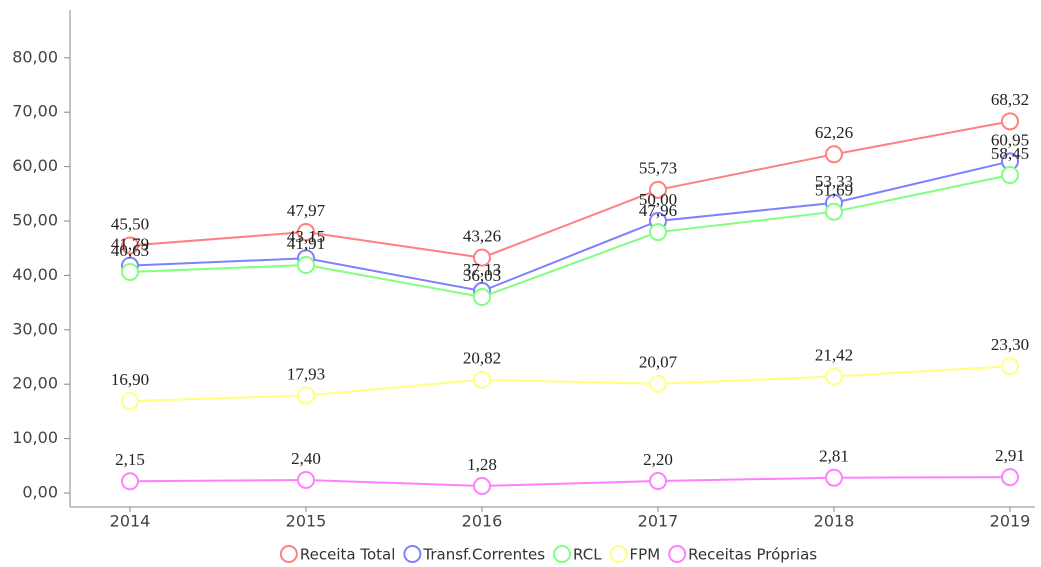  I want to click on data-label: 47,97, so click(306, 210).